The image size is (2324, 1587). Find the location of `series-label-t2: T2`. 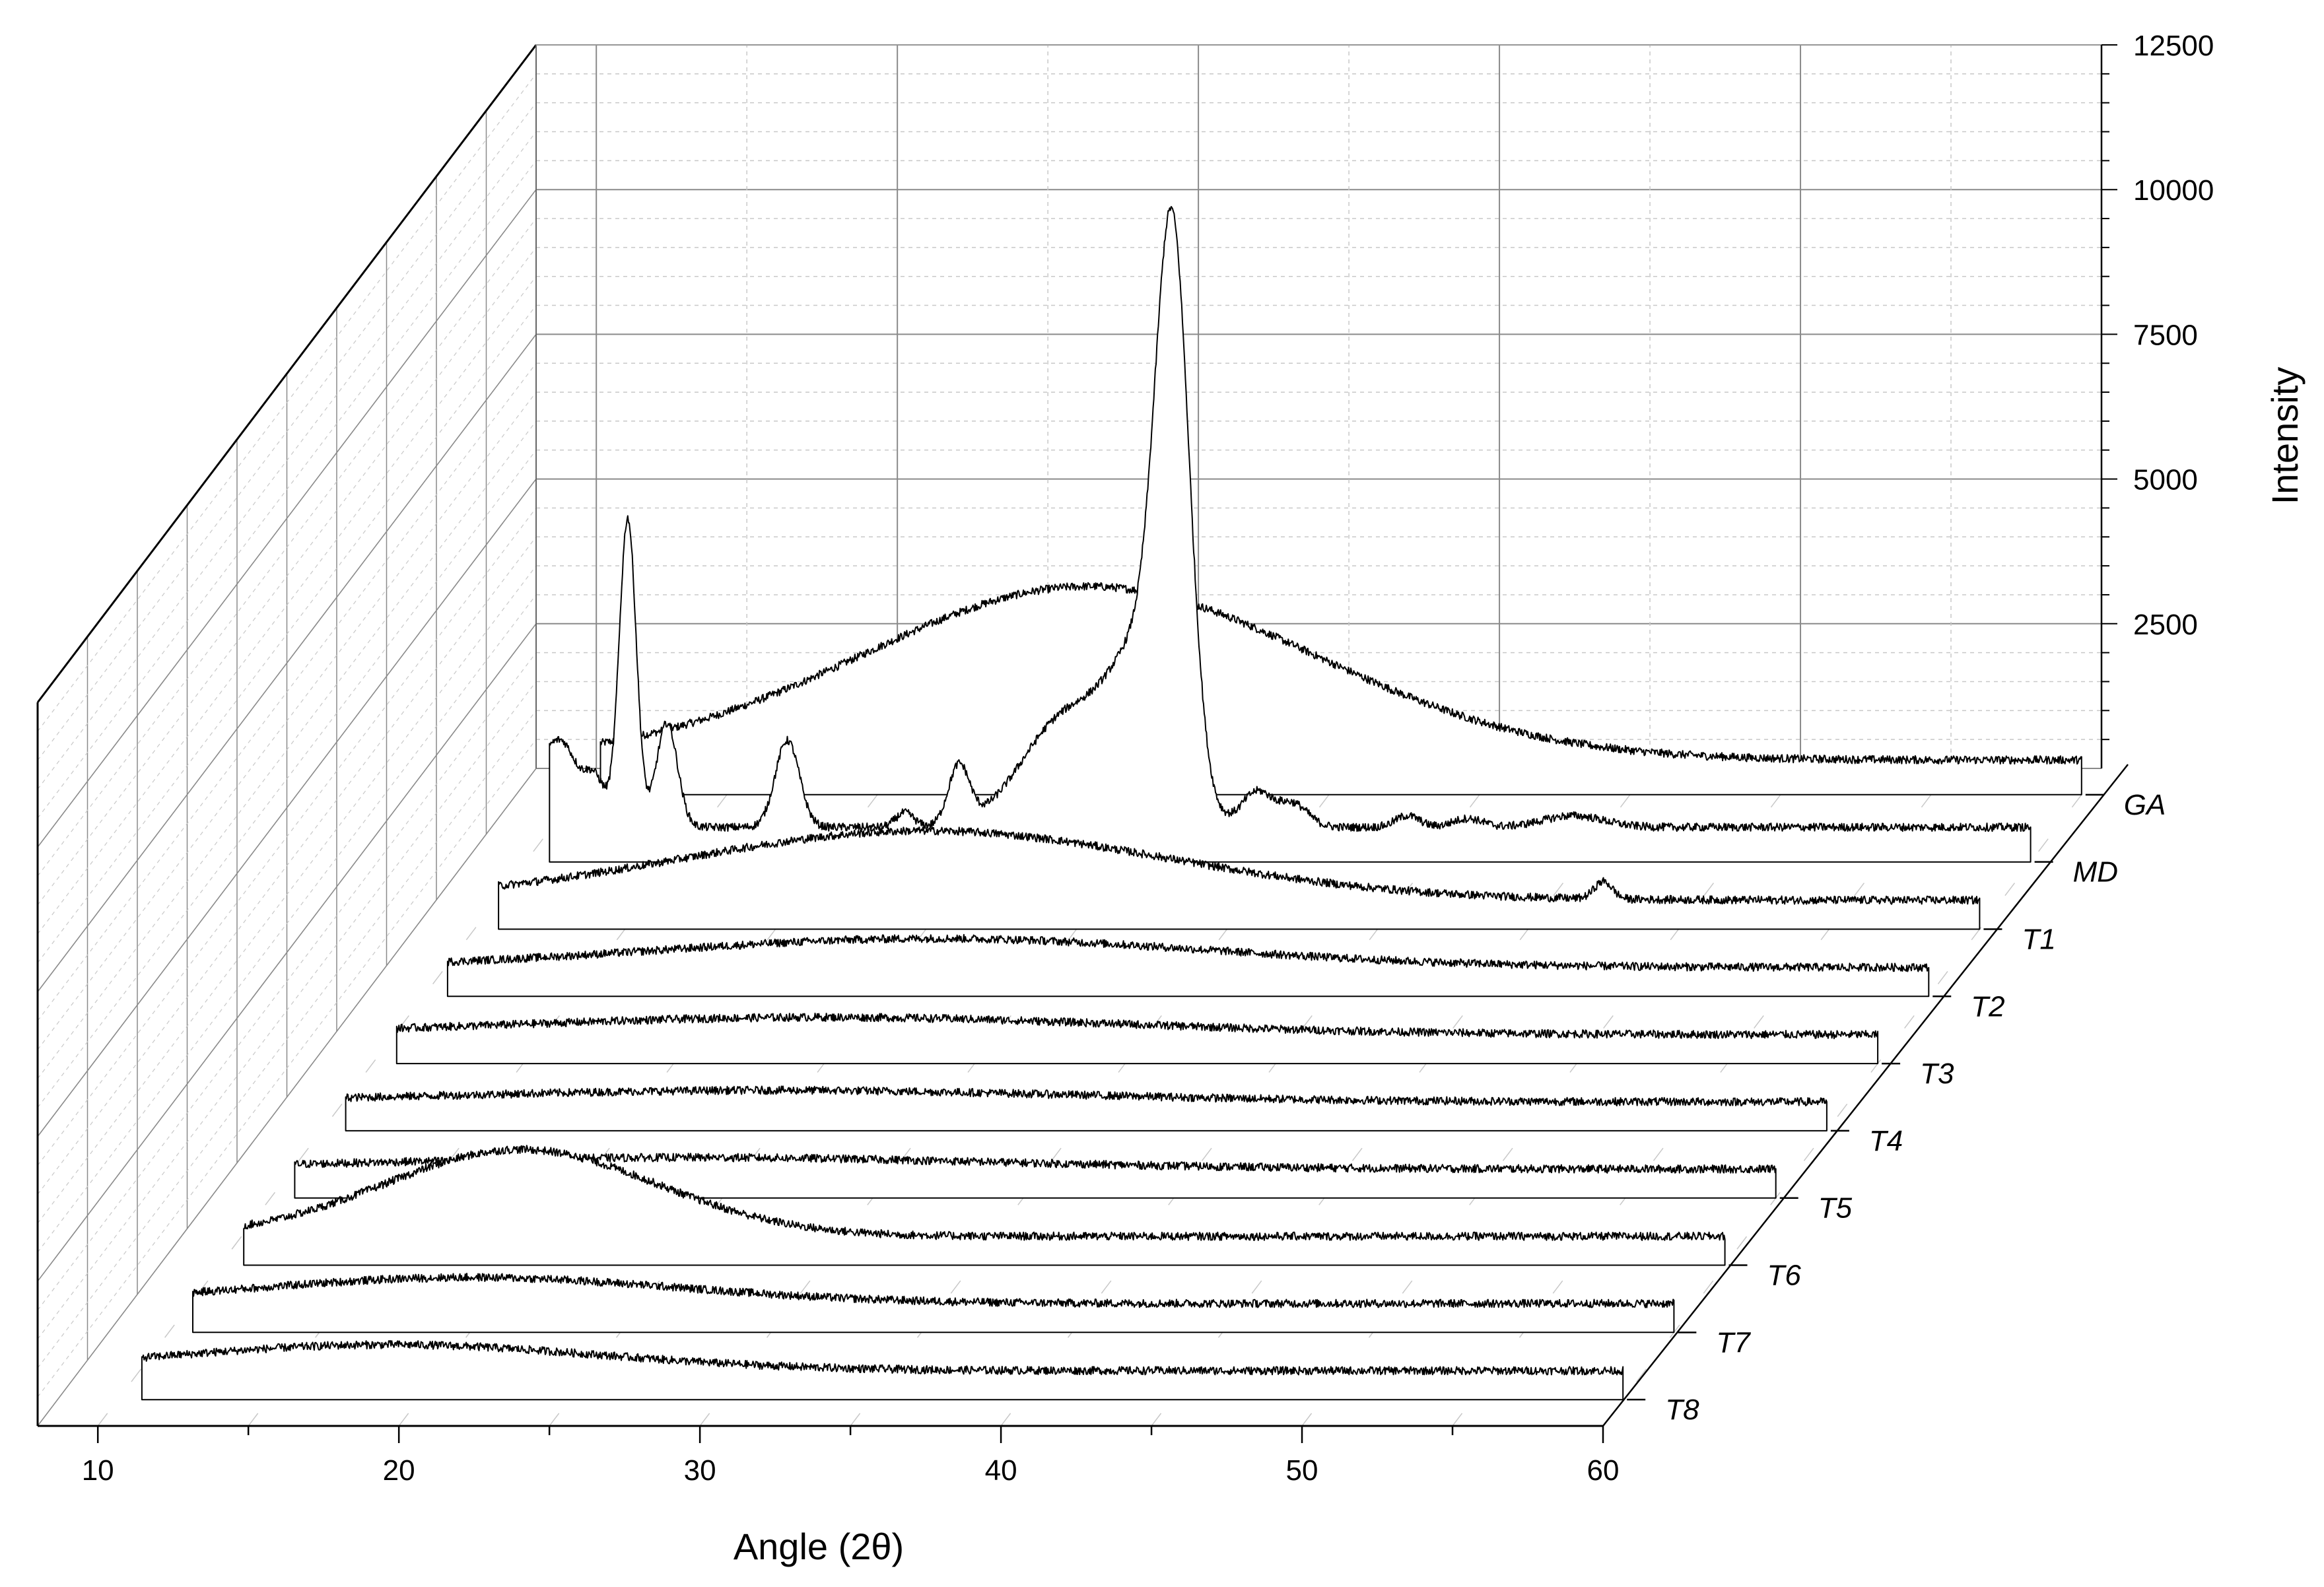

series-label-t2: T2 is located at coordinates (1988, 1006).